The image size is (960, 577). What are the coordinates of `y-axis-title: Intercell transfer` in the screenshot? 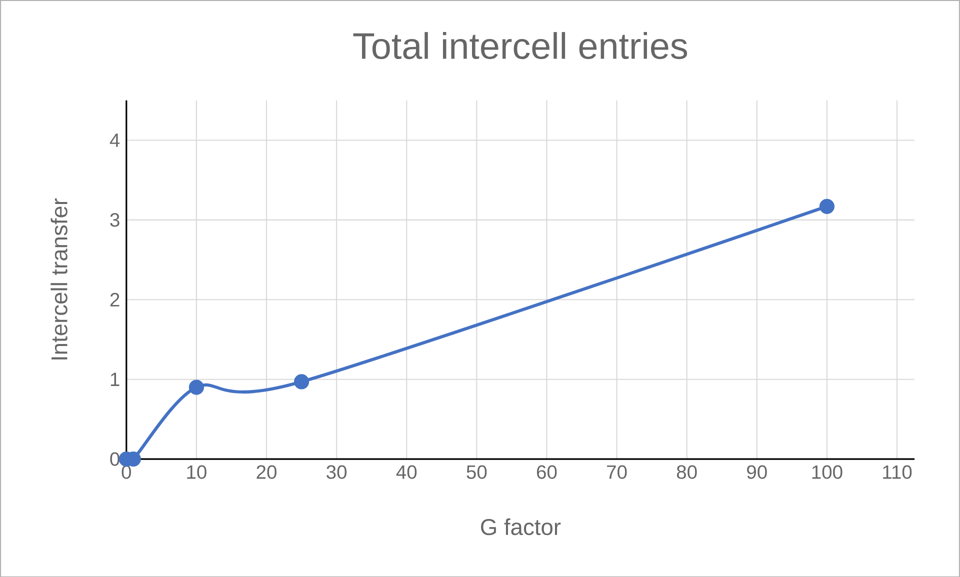 It's located at (59, 279).